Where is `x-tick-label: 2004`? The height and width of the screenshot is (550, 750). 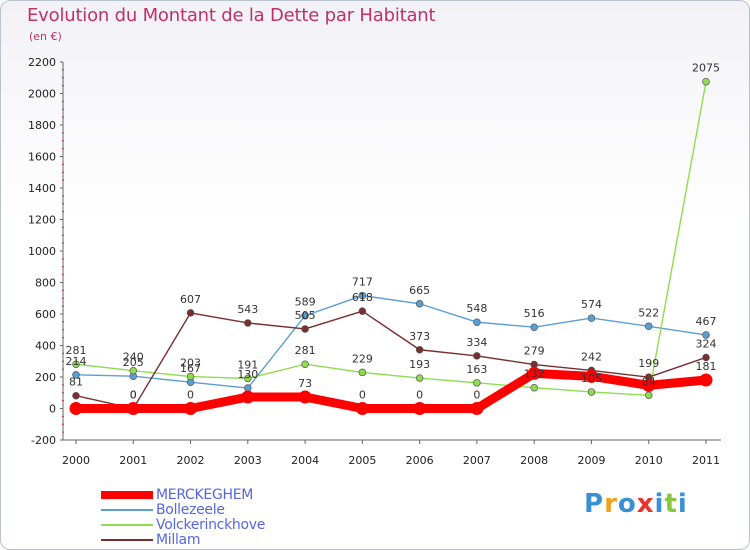 x-tick-label: 2004 is located at coordinates (305, 460).